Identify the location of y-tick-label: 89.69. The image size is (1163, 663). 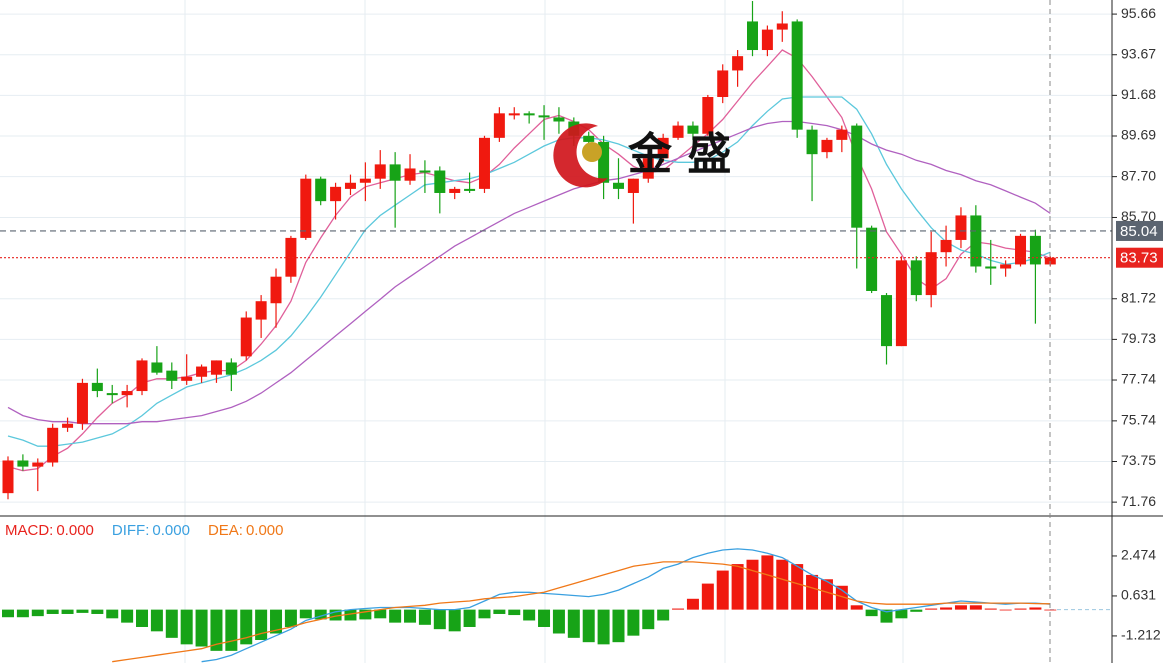
(1138, 135).